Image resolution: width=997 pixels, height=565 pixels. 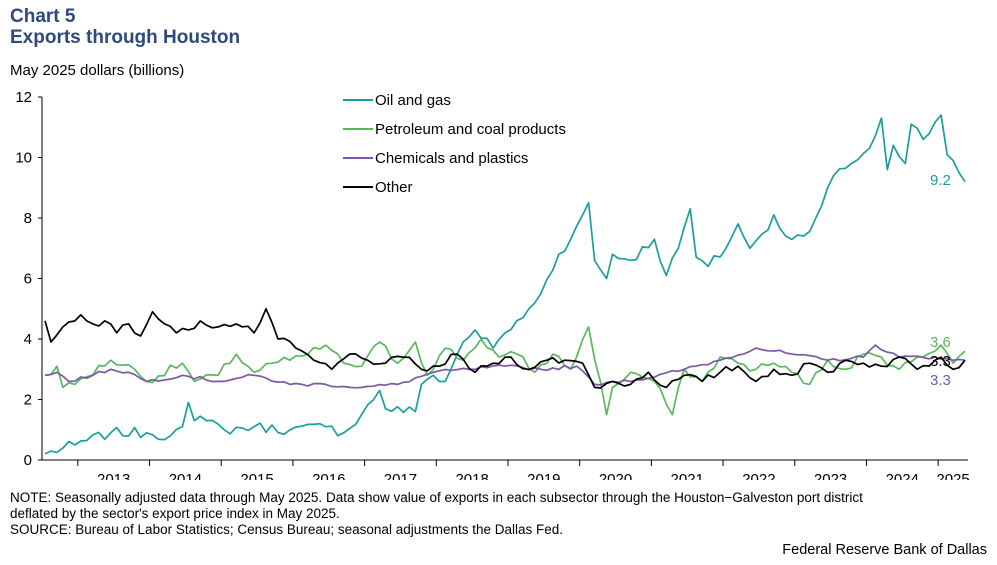 I want to click on x-tick-label: 2023, so click(x=830, y=475).